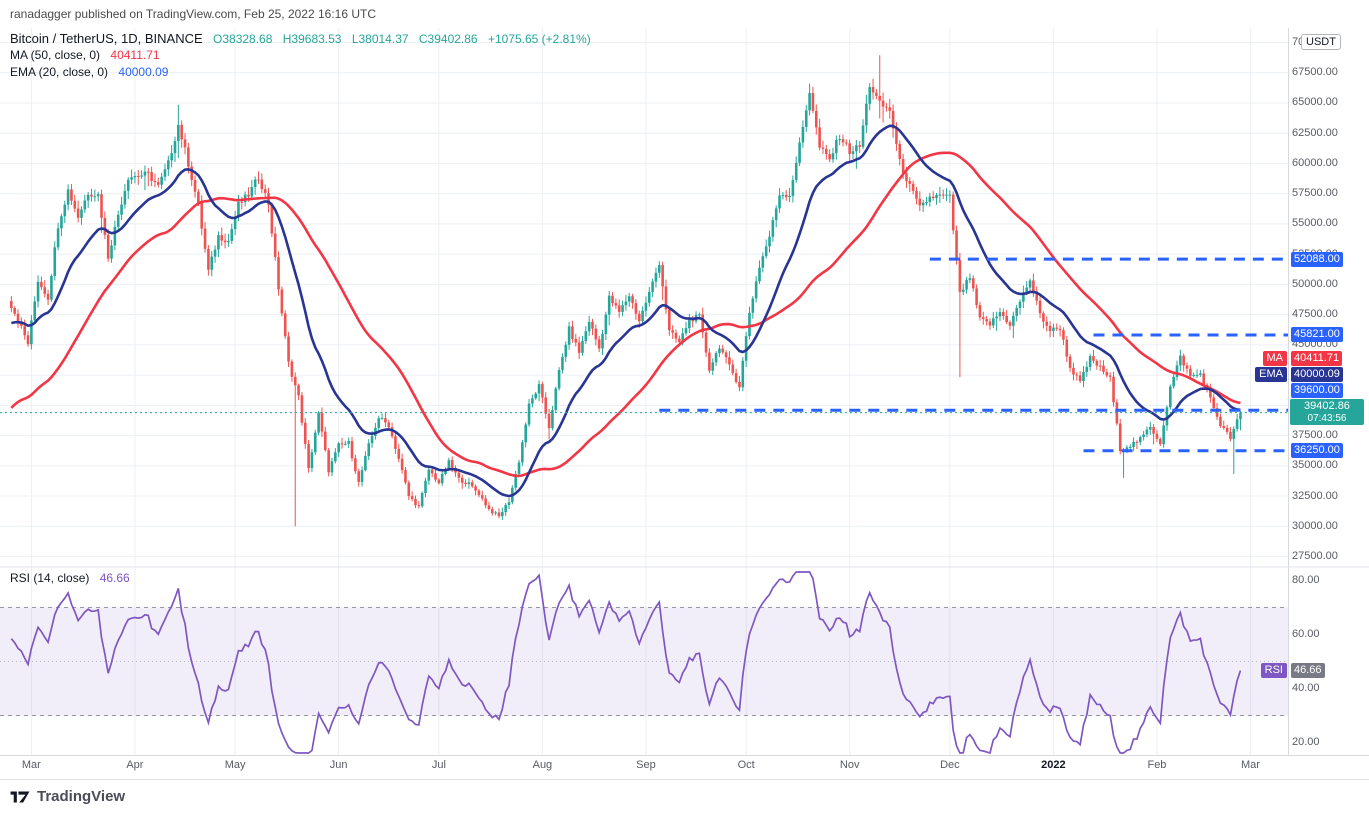 The height and width of the screenshot is (813, 1369). I want to click on price-tick-label: 80.00, so click(1306, 580).